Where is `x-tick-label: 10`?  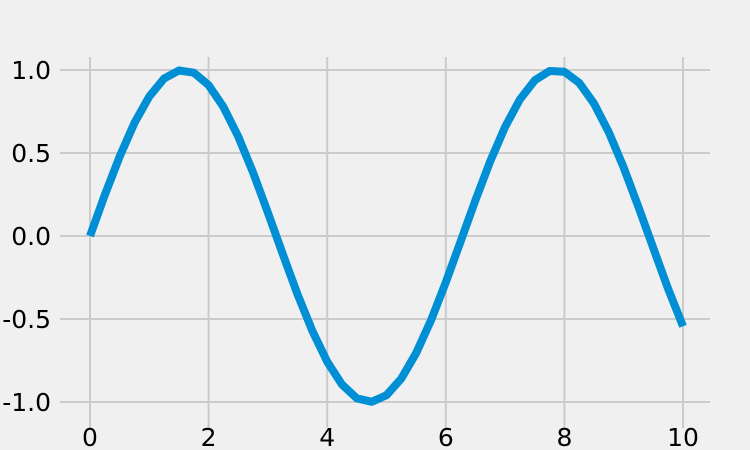
x-tick-label: 10 is located at coordinates (683, 436).